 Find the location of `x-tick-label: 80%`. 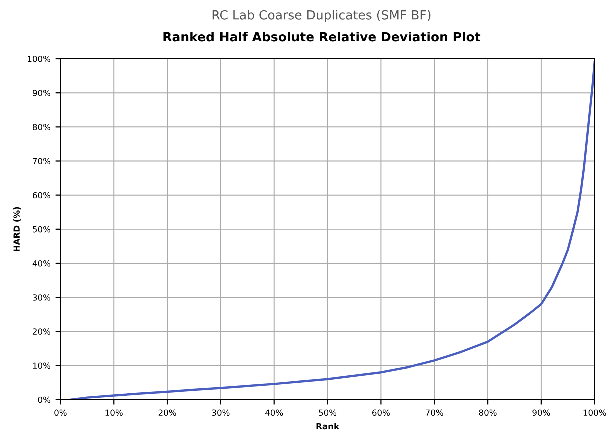

x-tick-label: 80% is located at coordinates (488, 413).